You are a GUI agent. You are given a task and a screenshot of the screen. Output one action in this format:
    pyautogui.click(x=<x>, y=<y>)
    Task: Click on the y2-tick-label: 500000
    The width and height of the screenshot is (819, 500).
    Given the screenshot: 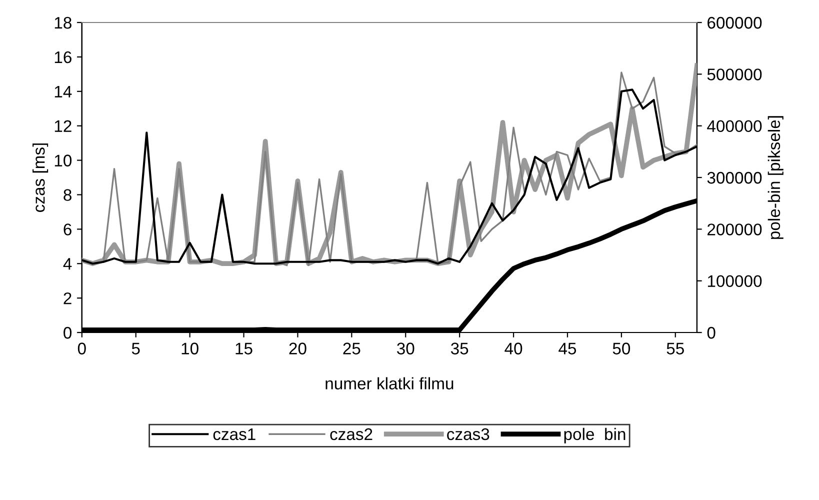 What is the action you would take?
    pyautogui.click(x=734, y=74)
    